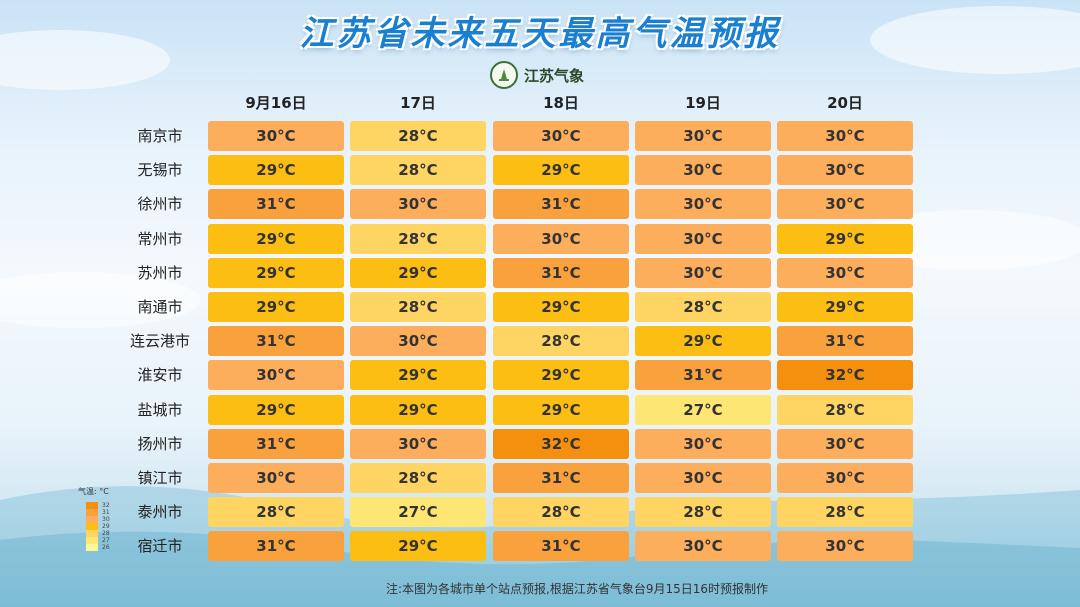  What do you see at coordinates (504, 75) in the screenshot?
I see `logo-emblem-icon` at bounding box center [504, 75].